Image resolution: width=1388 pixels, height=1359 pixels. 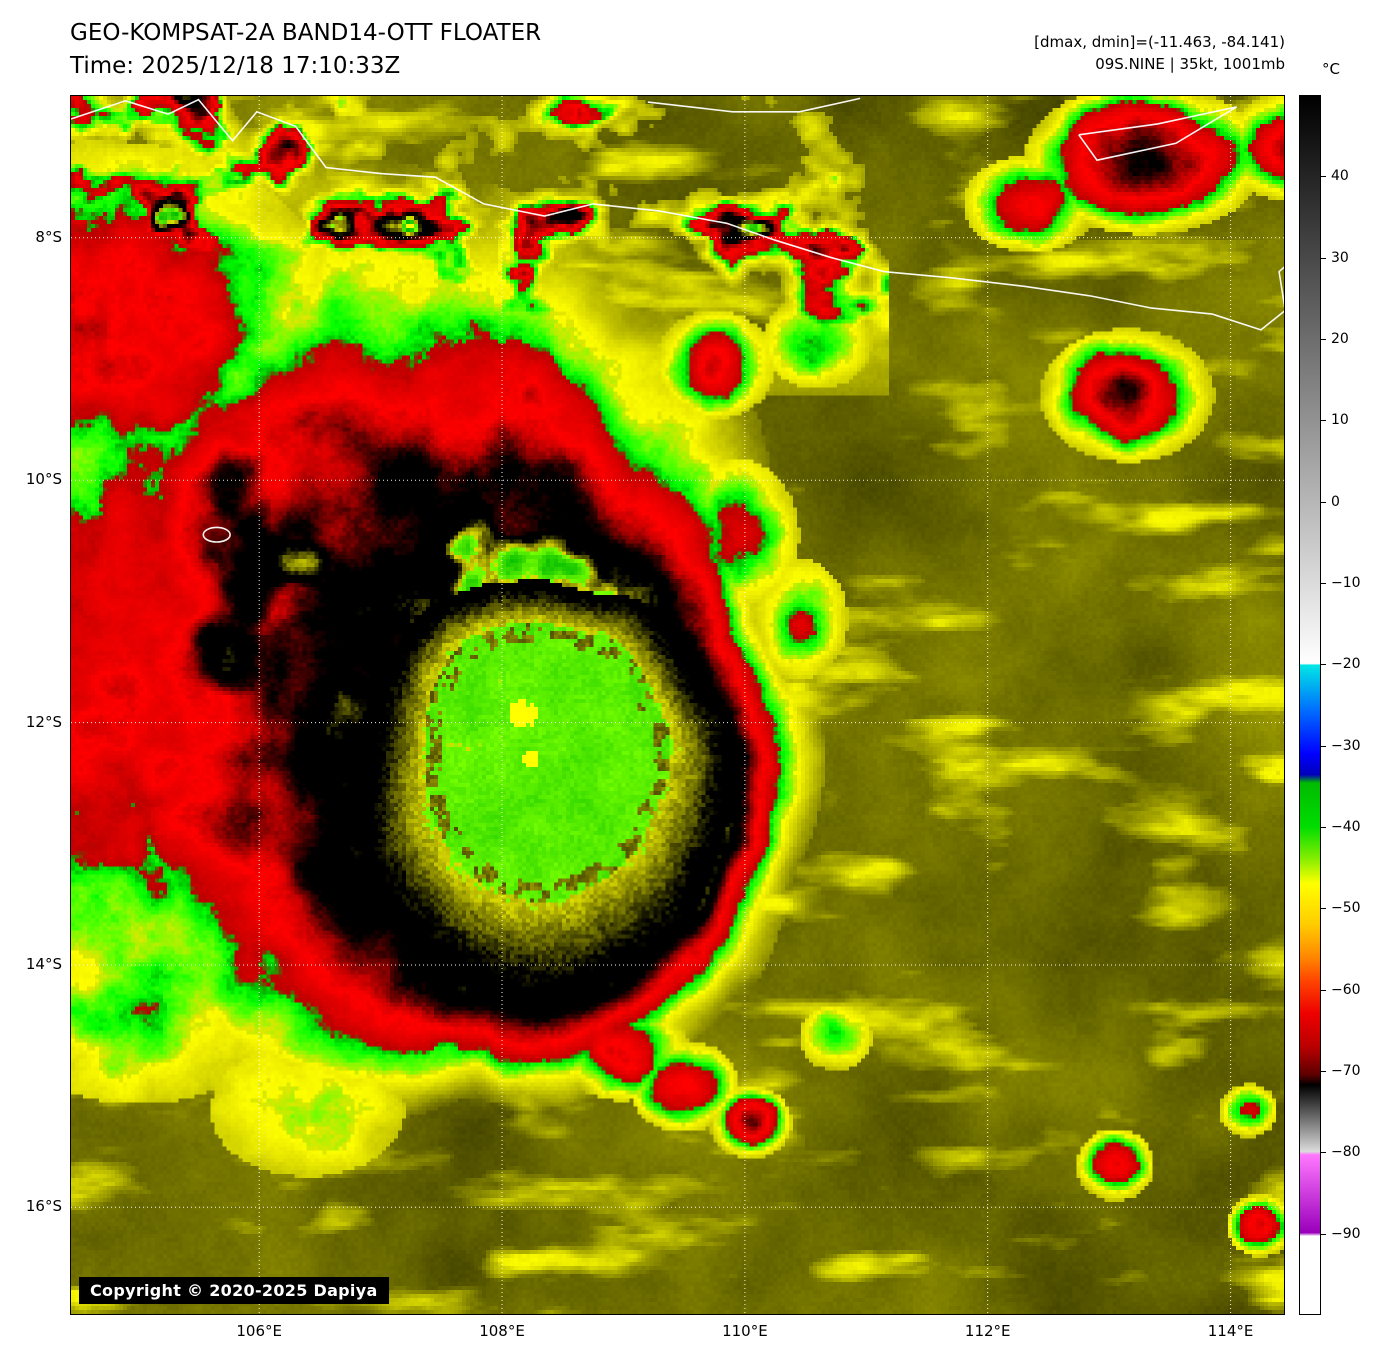 I want to click on lat-tick-label: 10°S, so click(x=43, y=479).